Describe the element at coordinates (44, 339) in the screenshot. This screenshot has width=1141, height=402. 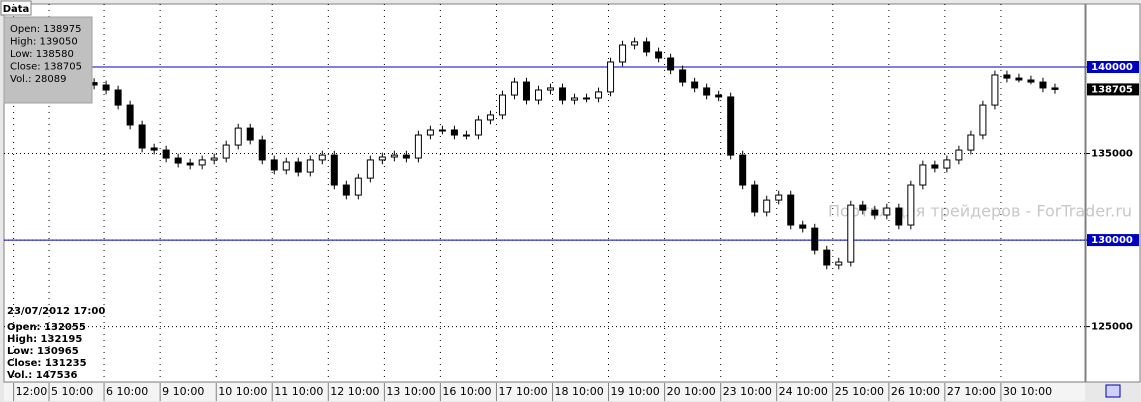
I see `crosshair-line: High: 132195` at that location.